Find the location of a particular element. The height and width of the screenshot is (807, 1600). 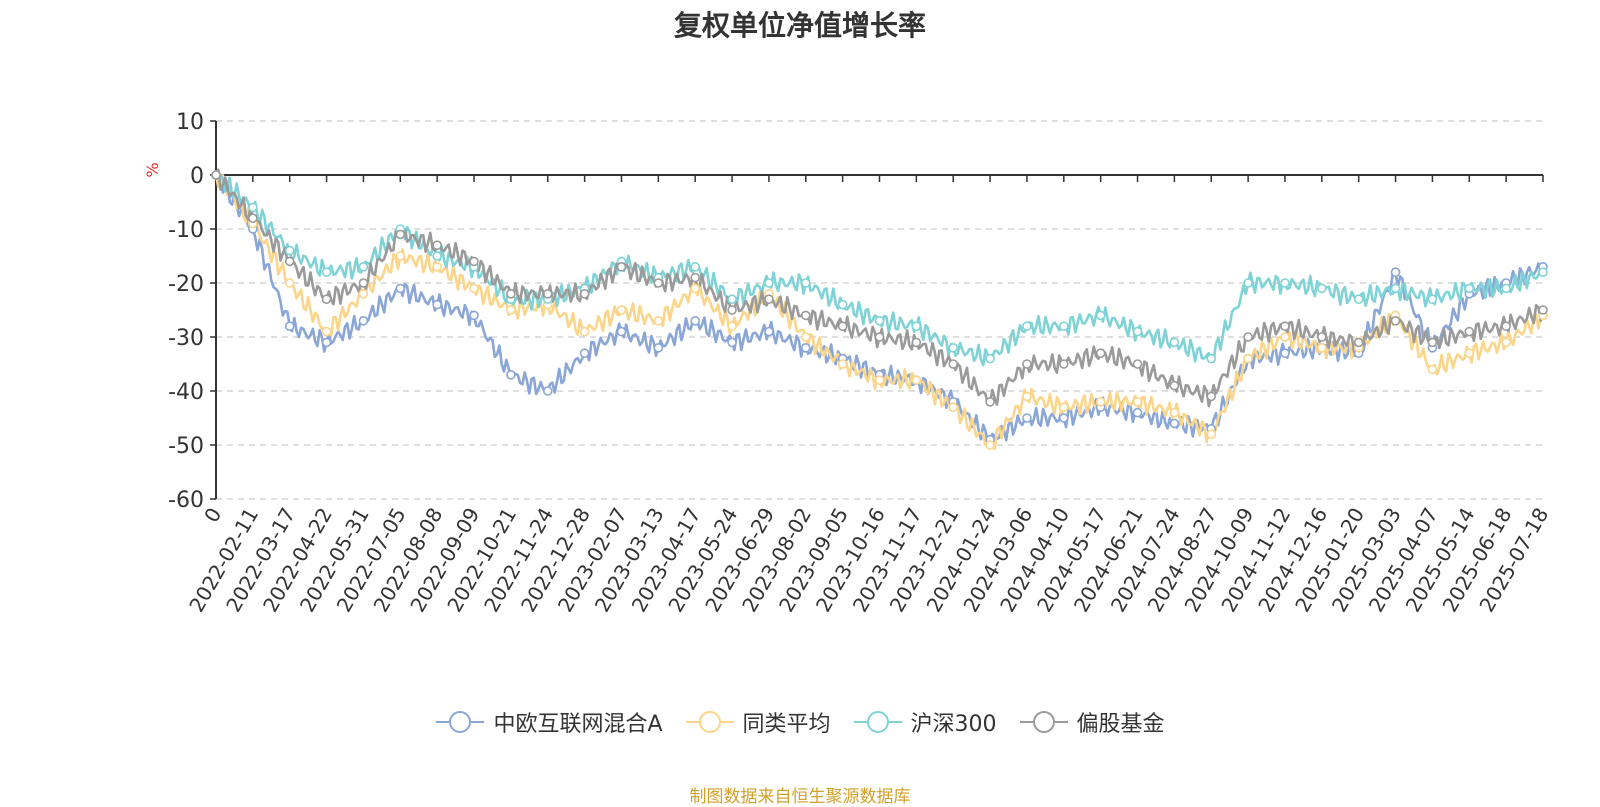

legend-item-3: 沪深300 is located at coordinates (925, 722).